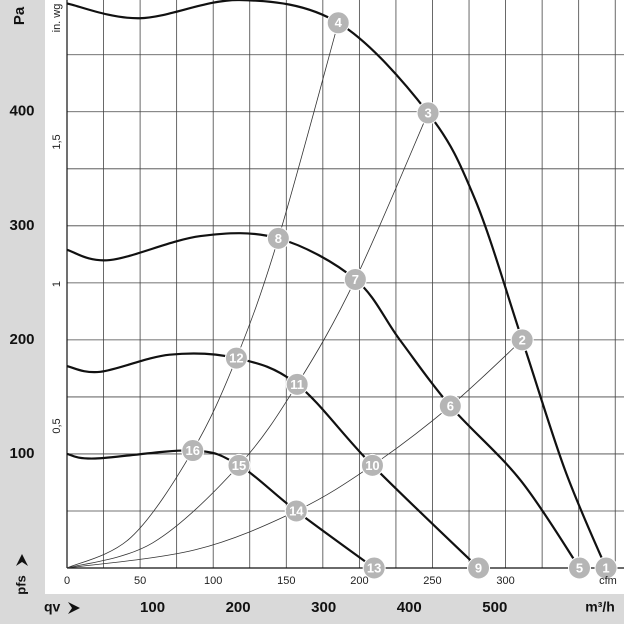 The image size is (624, 624). Describe the element at coordinates (57, 284) in the screenshot. I see `y2-tick-label: 1` at that location.